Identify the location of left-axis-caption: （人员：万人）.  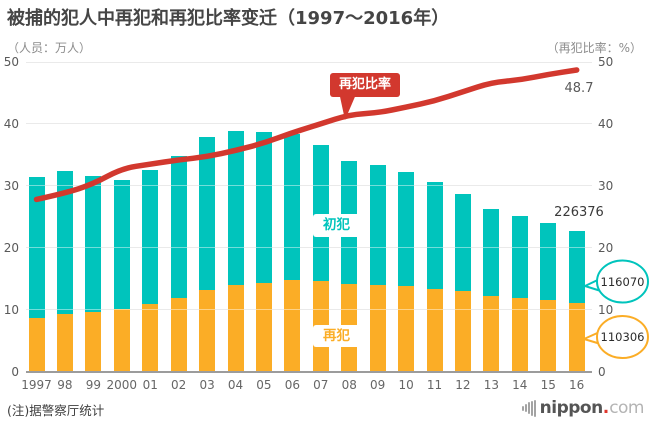
(49, 48).